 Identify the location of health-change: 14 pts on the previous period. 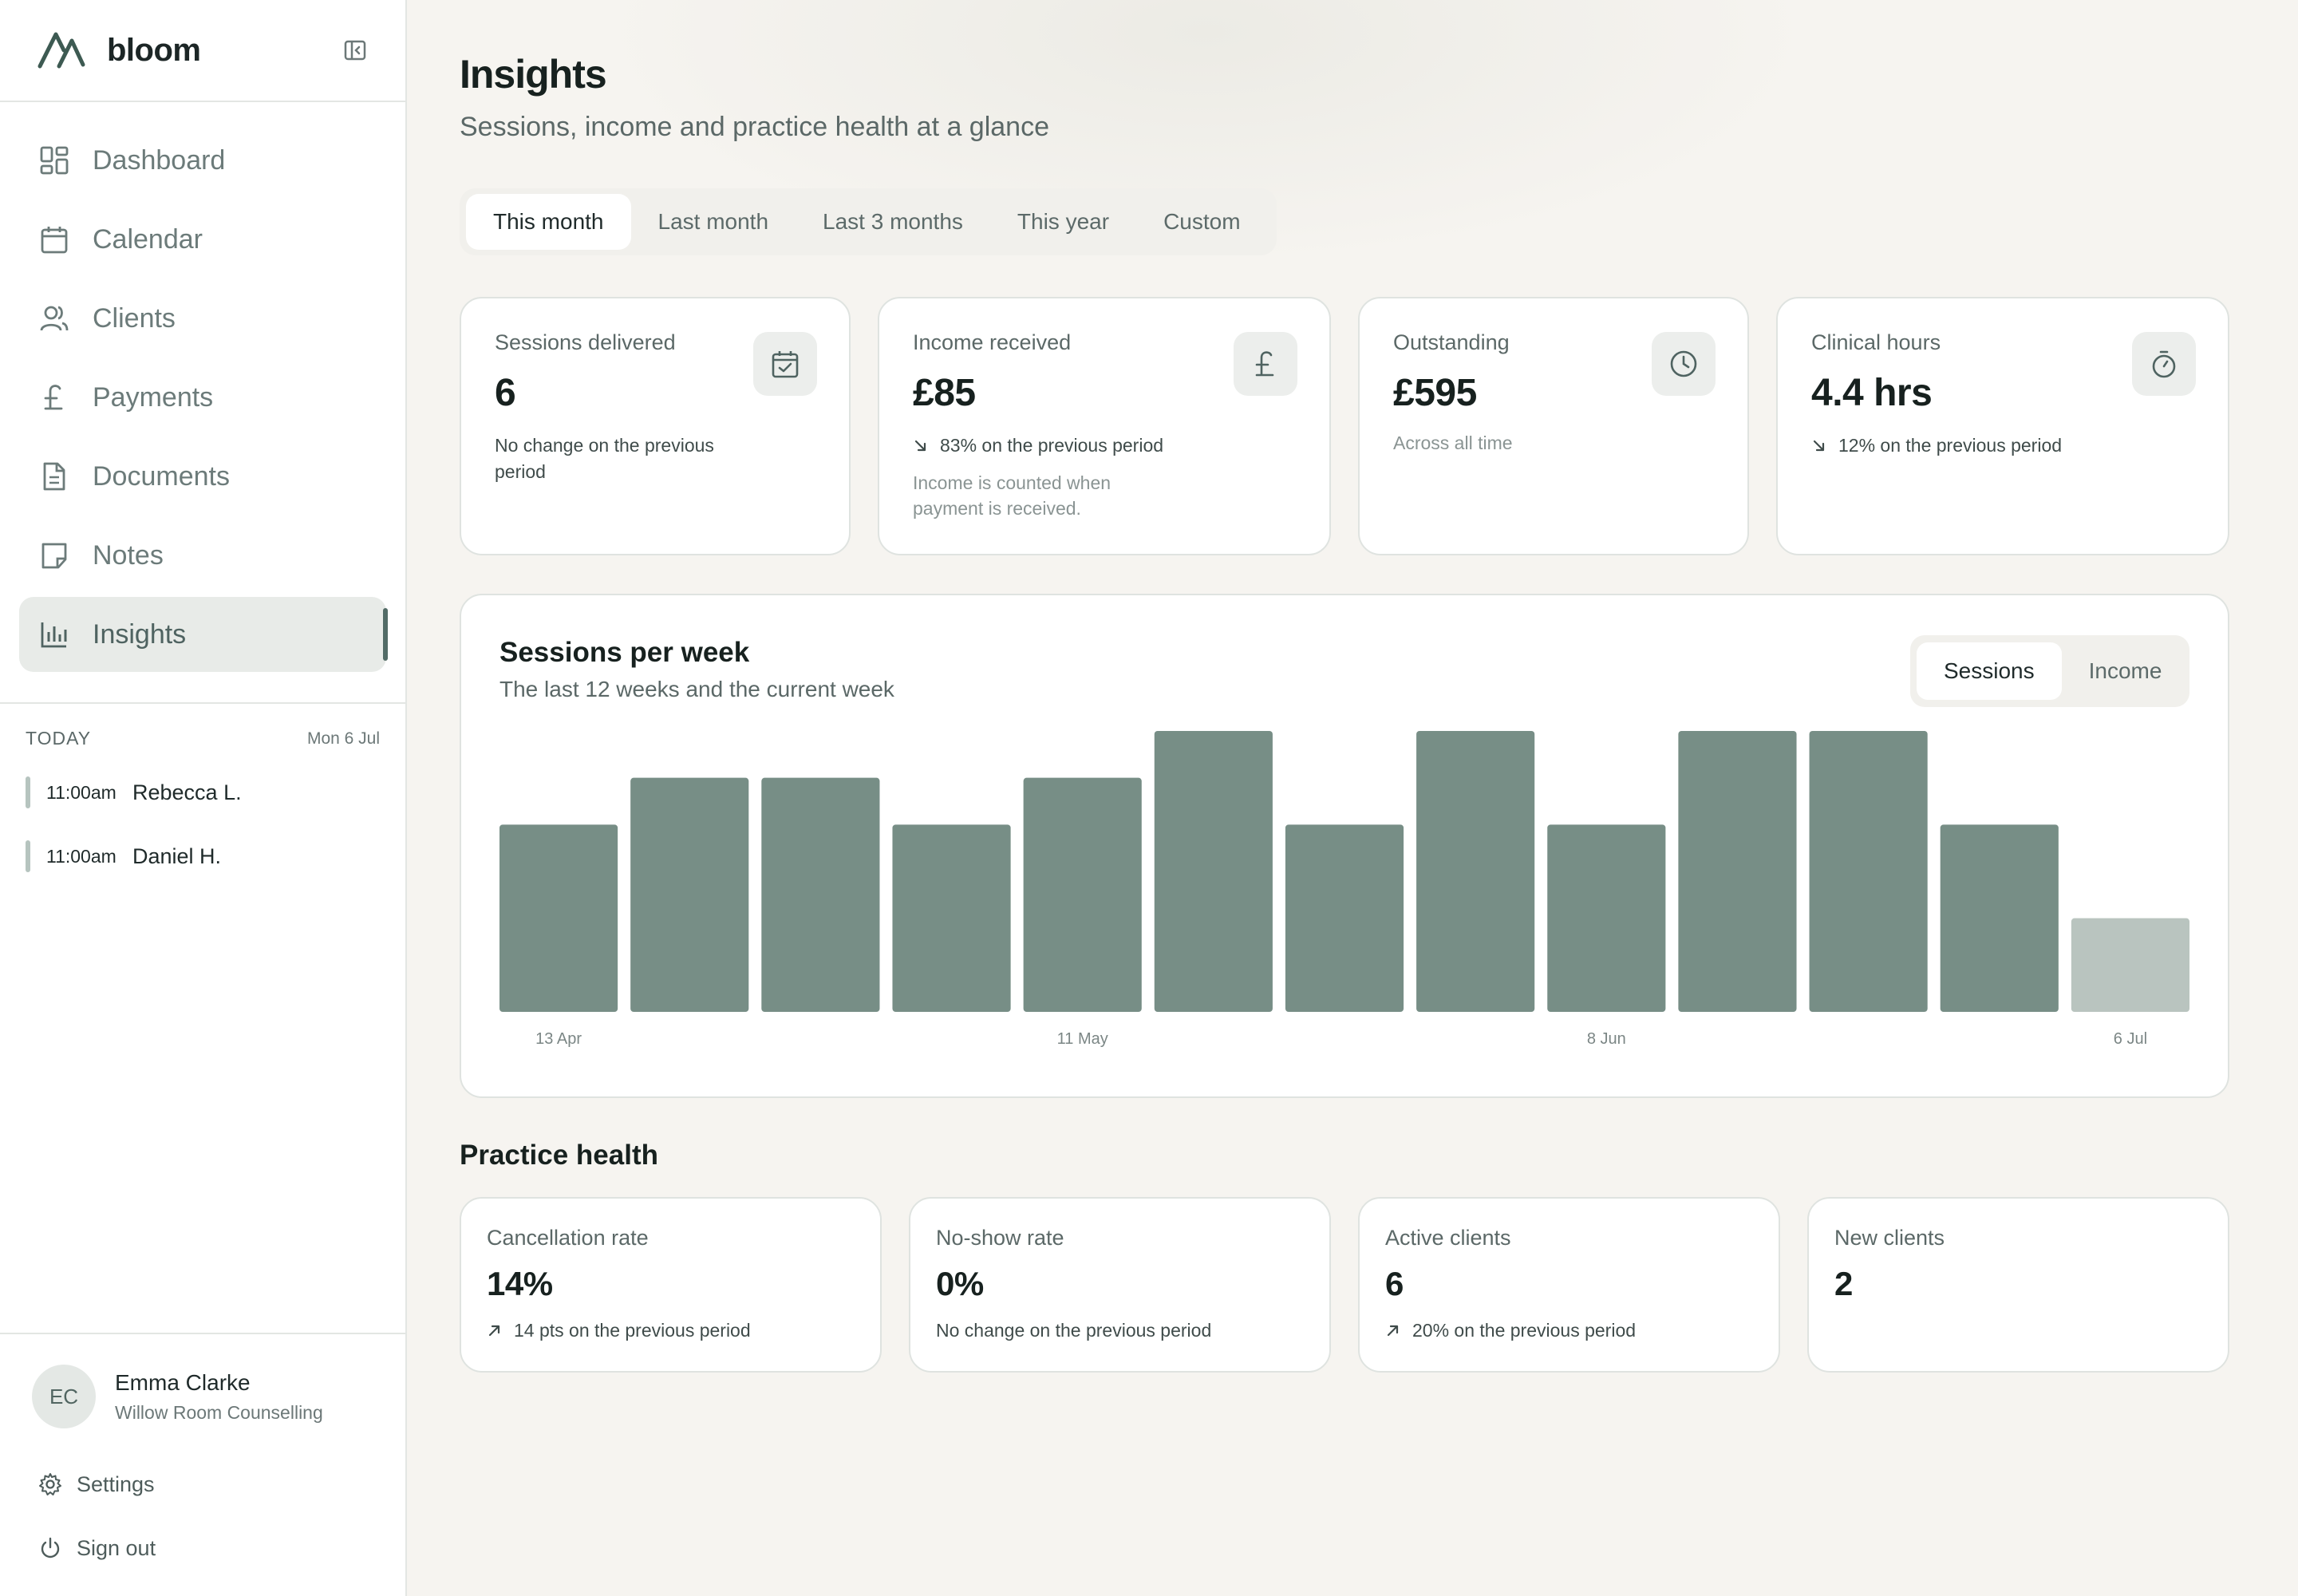
(671, 1330).